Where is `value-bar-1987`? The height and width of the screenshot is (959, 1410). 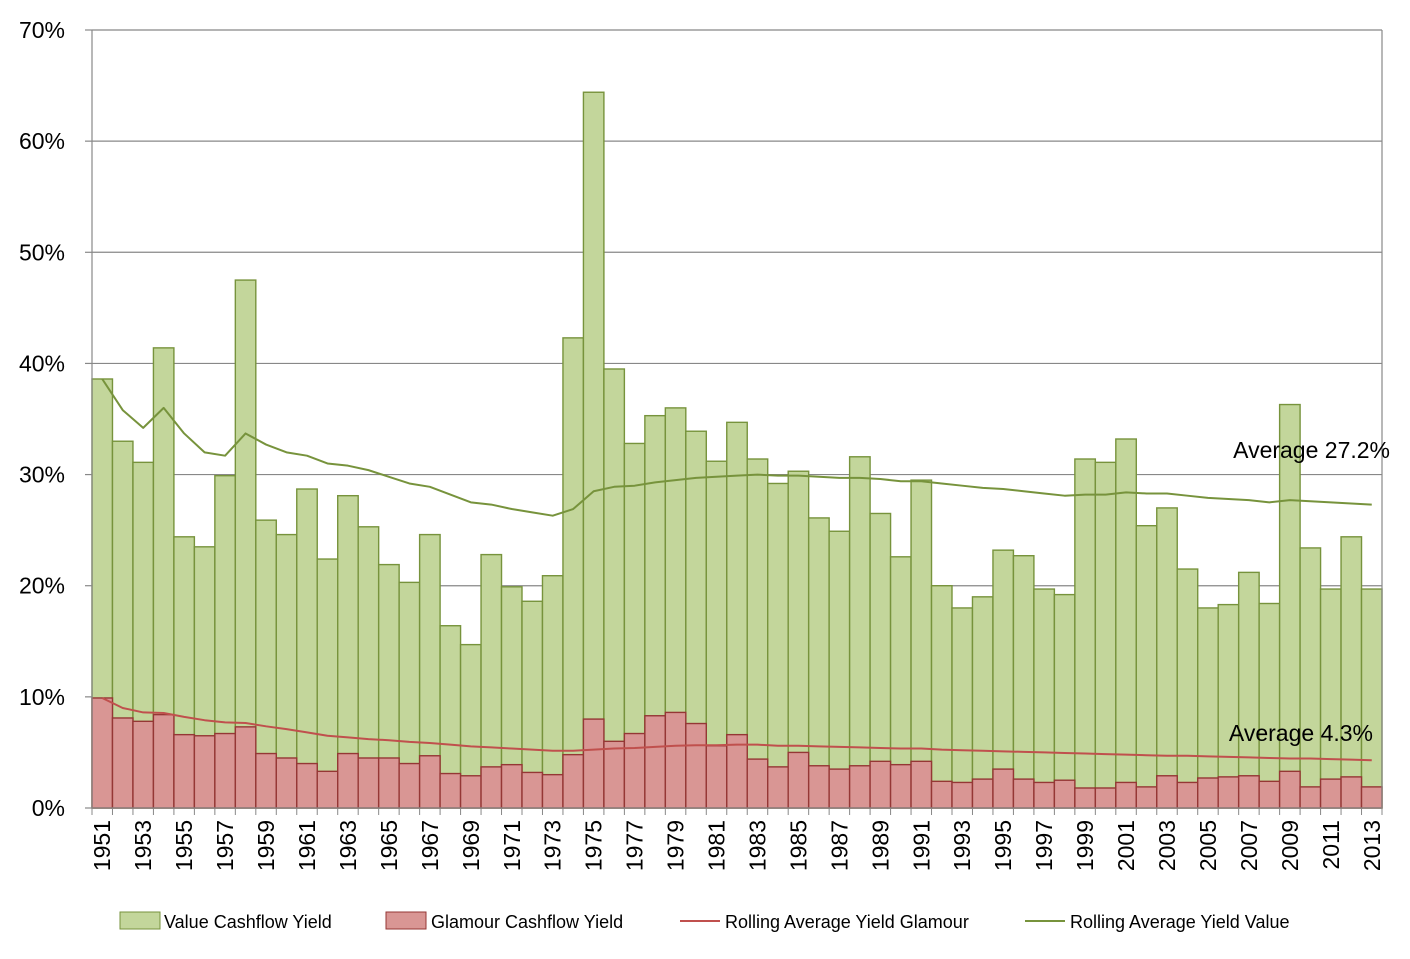
value-bar-1987 is located at coordinates (839, 669).